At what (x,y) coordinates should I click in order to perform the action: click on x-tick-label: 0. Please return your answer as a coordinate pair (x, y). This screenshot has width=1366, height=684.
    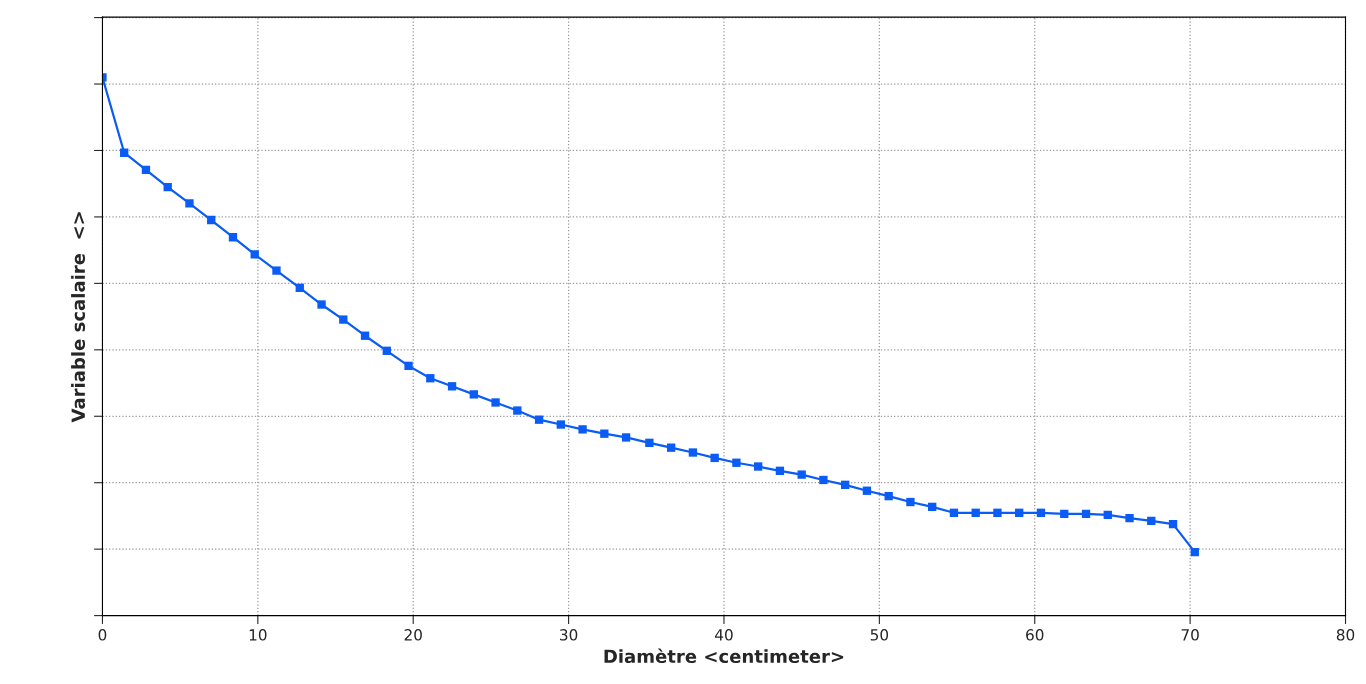
    Looking at the image, I should click on (102, 635).